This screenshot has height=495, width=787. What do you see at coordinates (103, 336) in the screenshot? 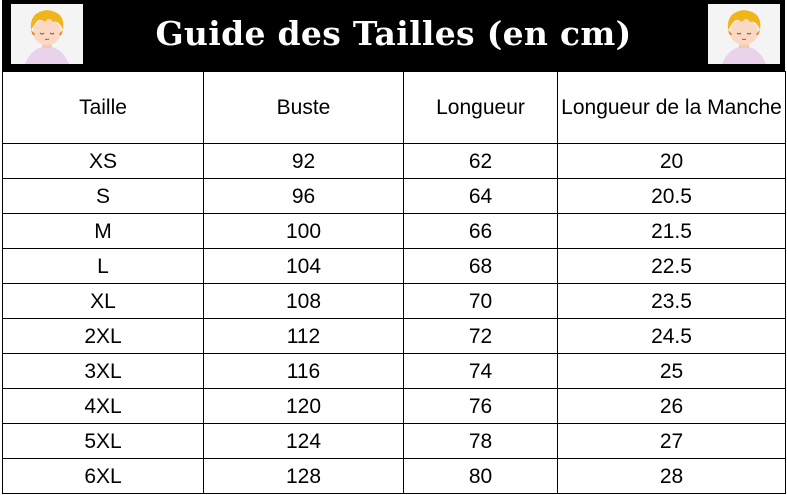
I see `cell-taille: 2XL` at bounding box center [103, 336].